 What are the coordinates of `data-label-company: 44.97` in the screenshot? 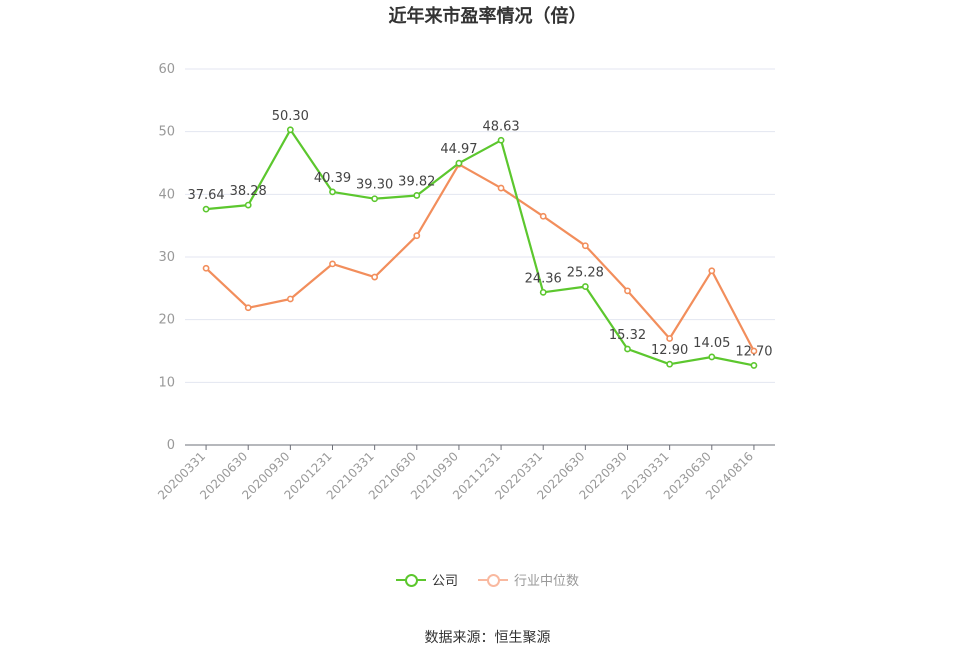 It's located at (458, 149).